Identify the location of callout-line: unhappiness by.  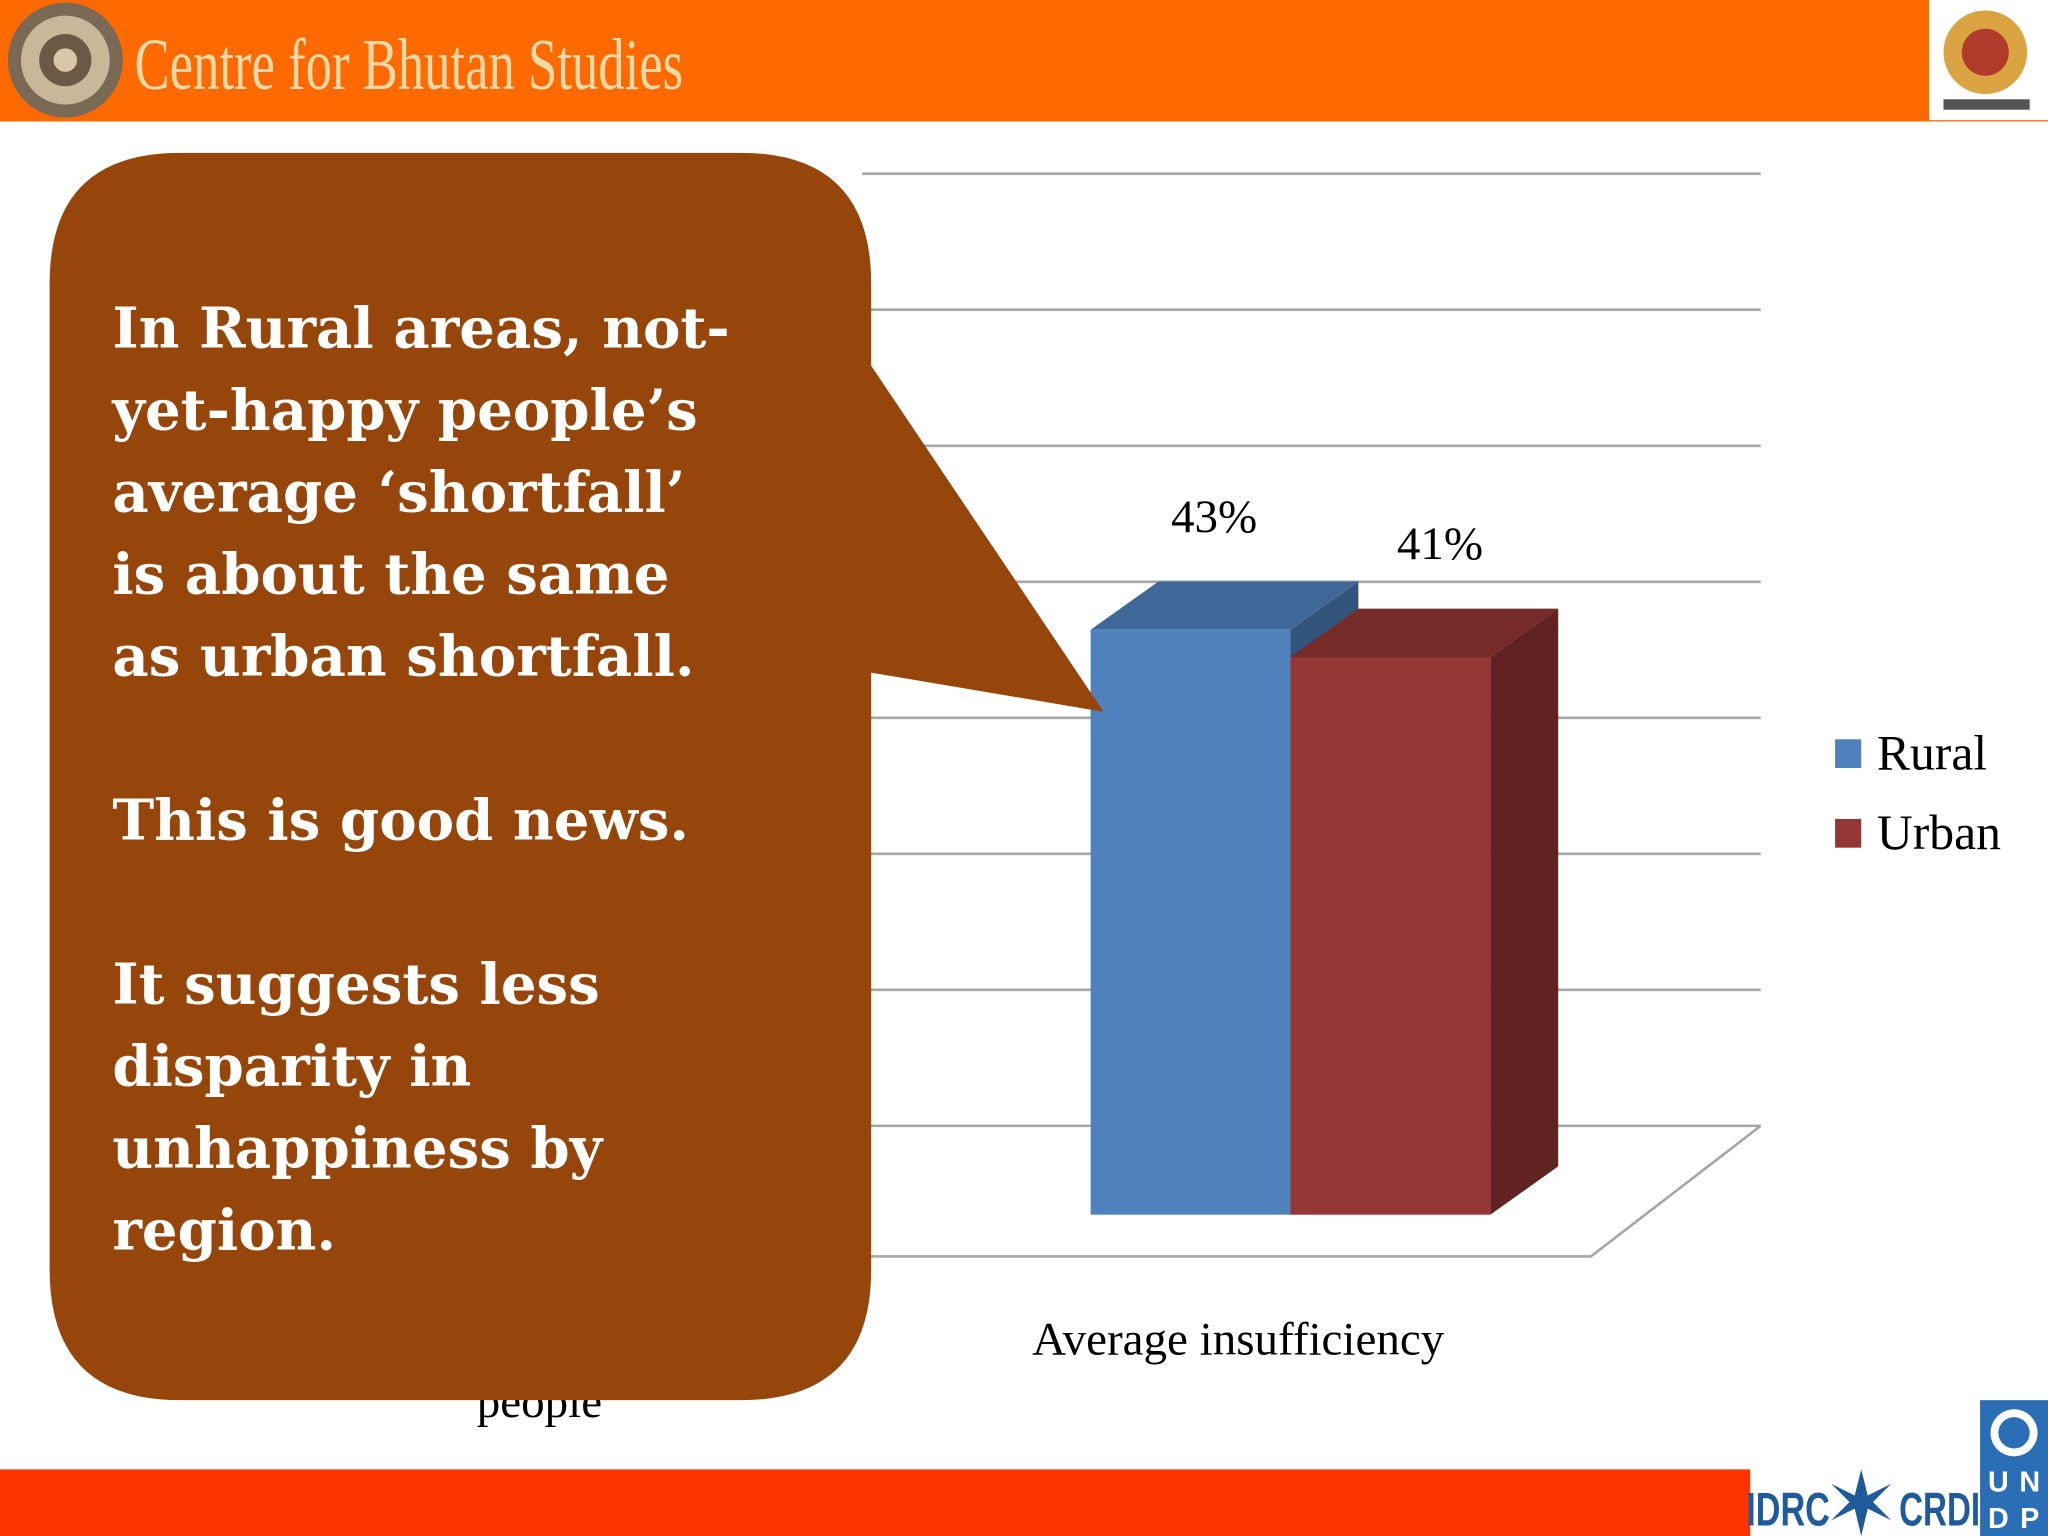
(357, 1149).